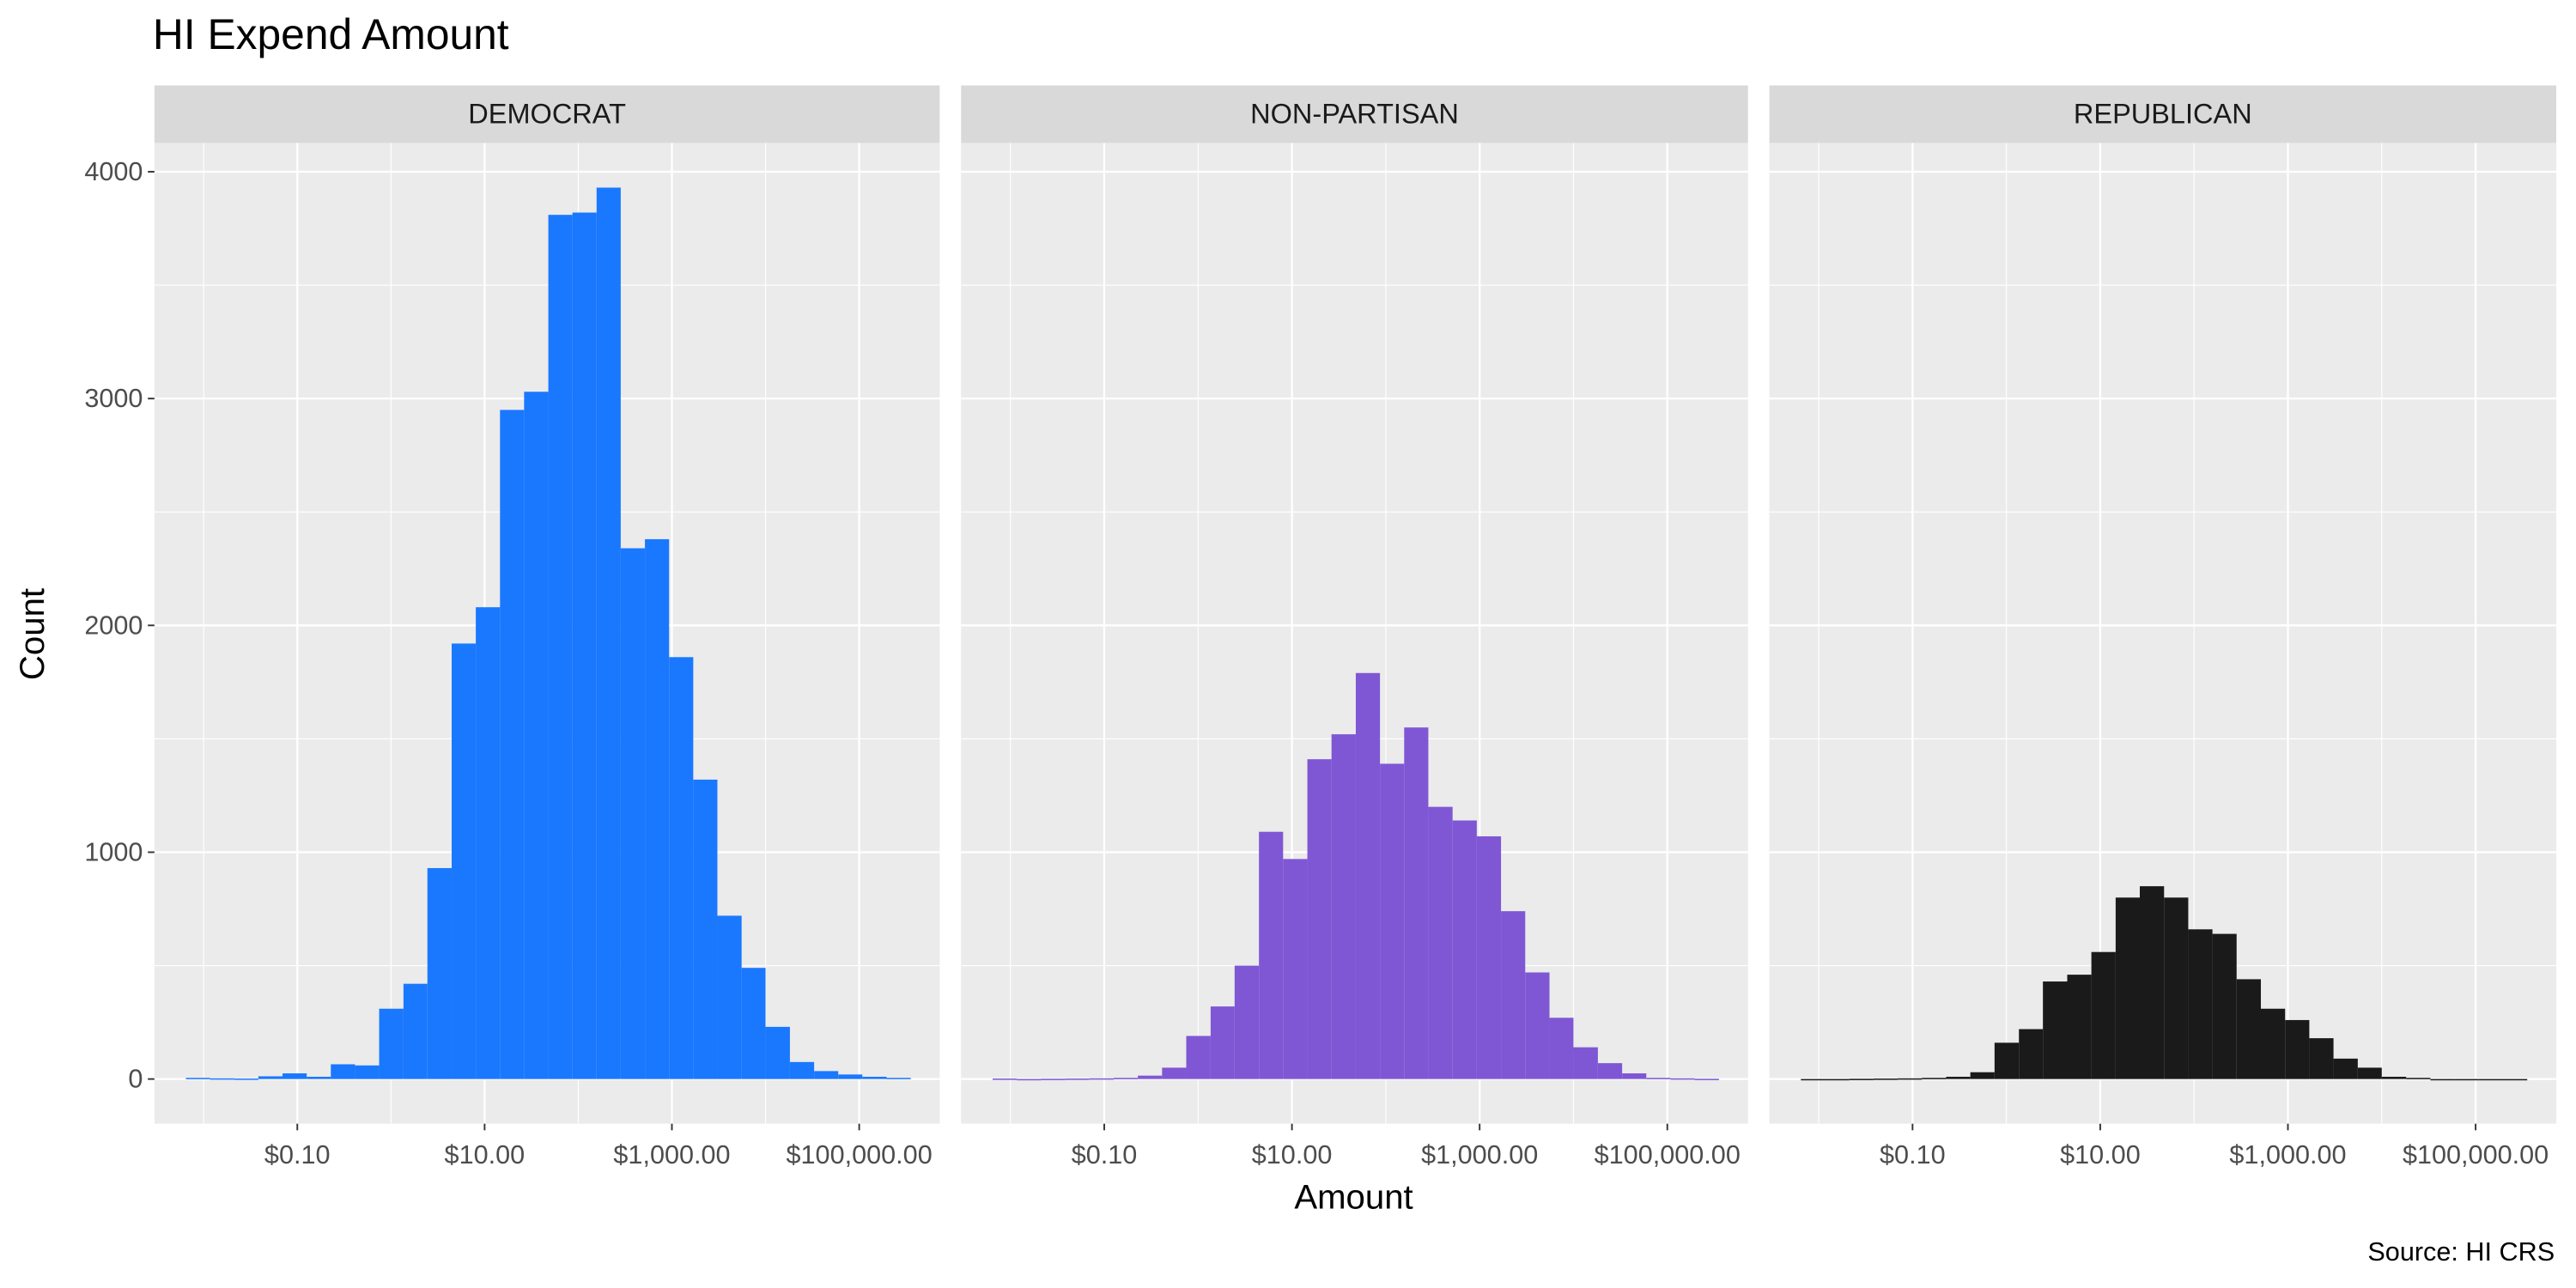 The width and height of the screenshot is (2576, 1288). What do you see at coordinates (113, 625) in the screenshot?
I see `y-tick-label: 2000` at bounding box center [113, 625].